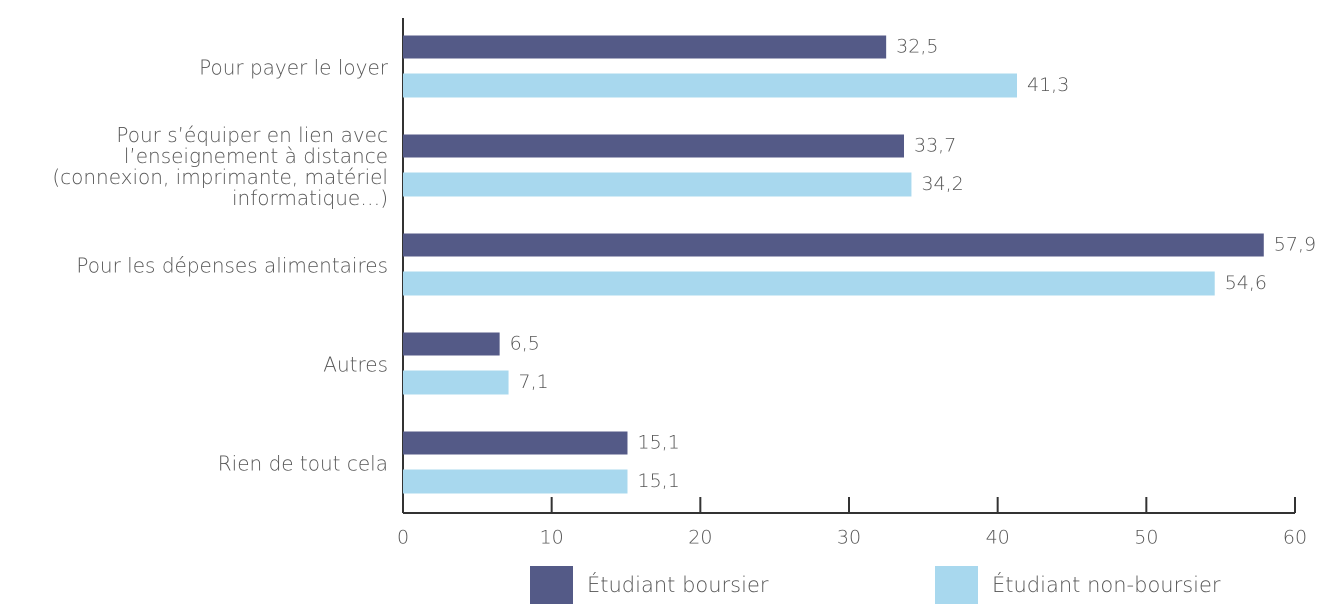  I want to click on value-label: 32,5, so click(917, 47).